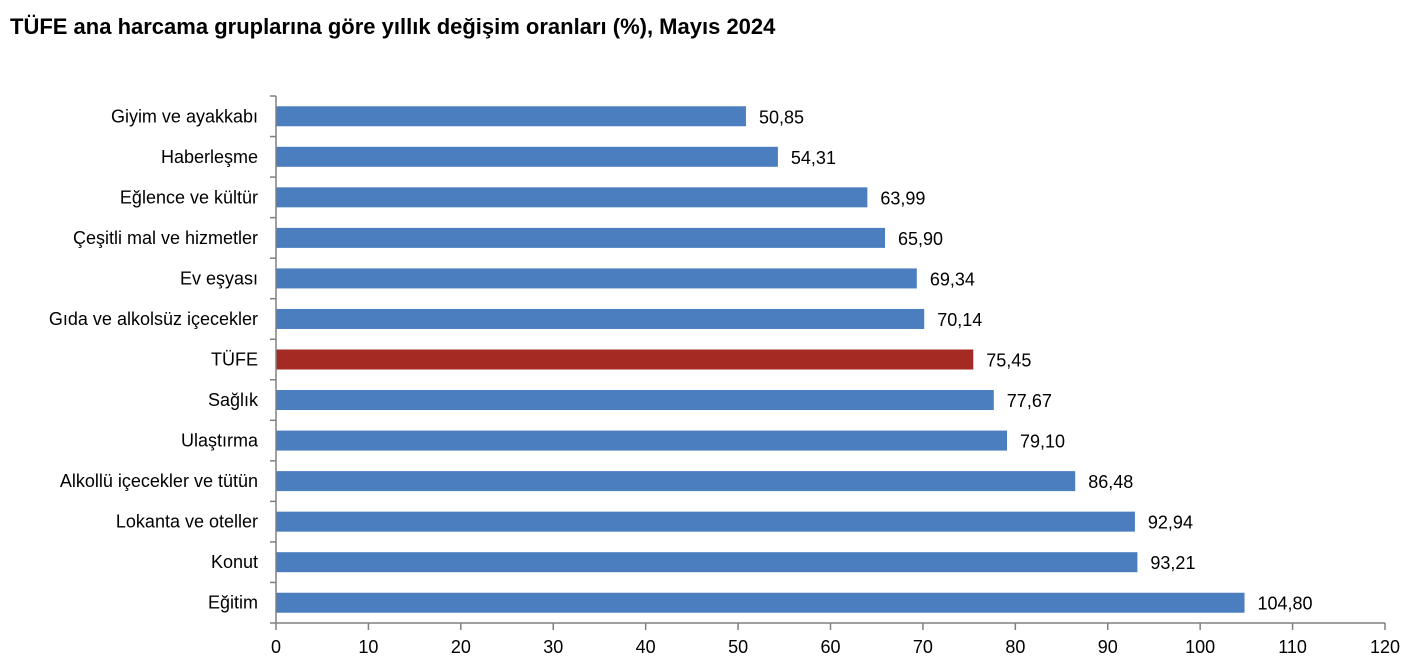 Image resolution: width=1408 pixels, height=672 pixels. Describe the element at coordinates (959, 320) in the screenshot. I see `data-label: 70,14` at that location.